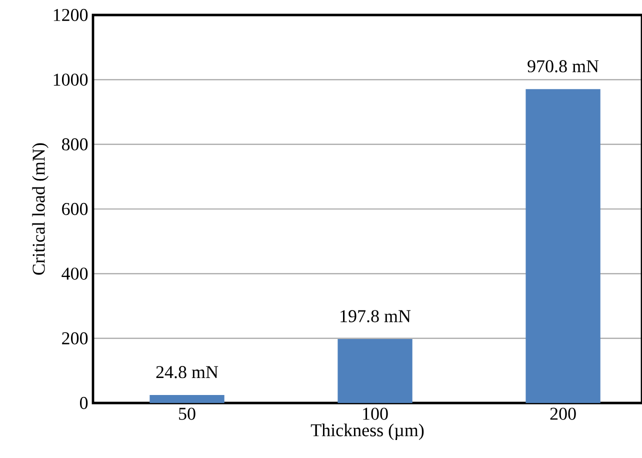 This screenshot has width=642, height=458. Describe the element at coordinates (75, 338) in the screenshot. I see `y-tick-label: 200` at that location.